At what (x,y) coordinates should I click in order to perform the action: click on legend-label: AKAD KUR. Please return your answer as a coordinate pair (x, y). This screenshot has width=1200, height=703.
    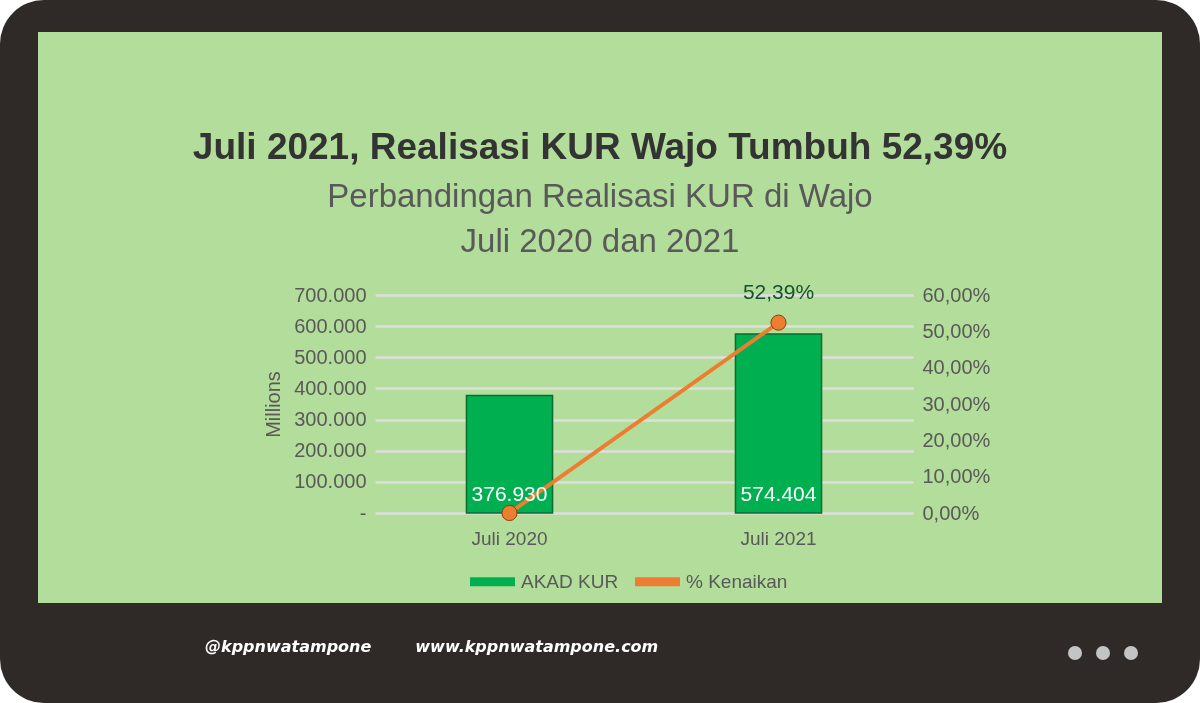
    Looking at the image, I should click on (570, 581).